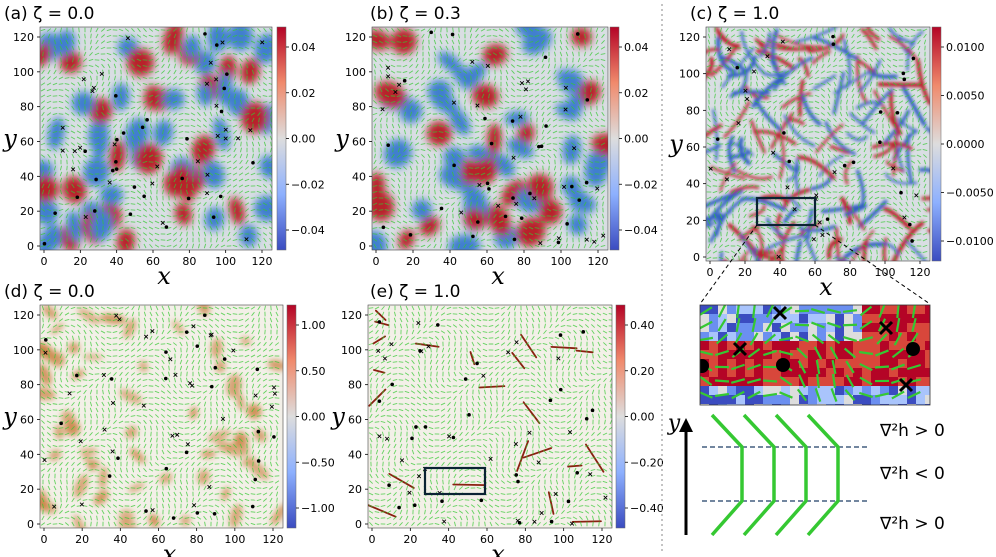  I want to click on panel-title-a: (a) ζ = 0.0, so click(49, 14).